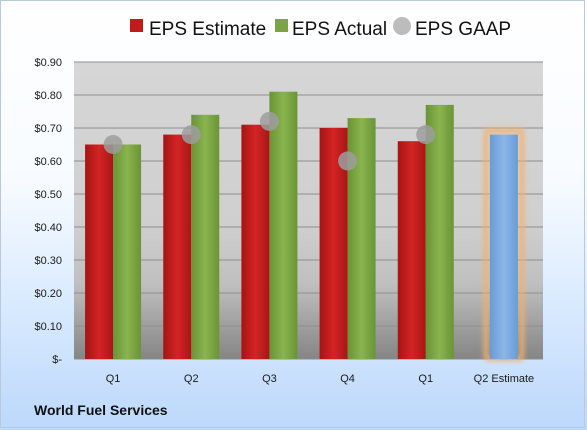  I want to click on y-tick-label: $0.40, so click(48, 228).